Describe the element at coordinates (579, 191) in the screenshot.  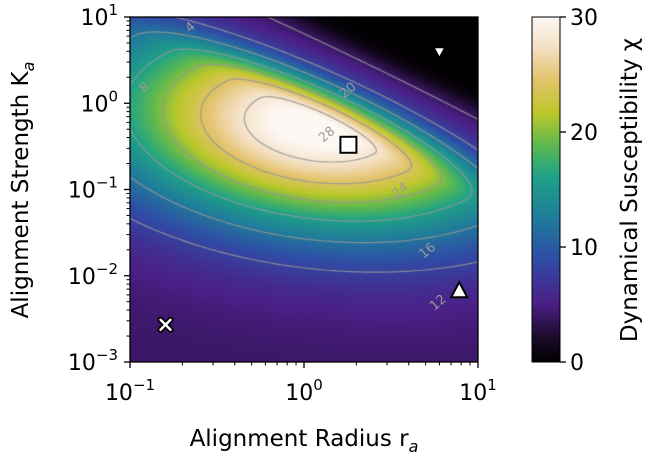
I see `colorbar-ticks: 0 10 20 30` at that location.